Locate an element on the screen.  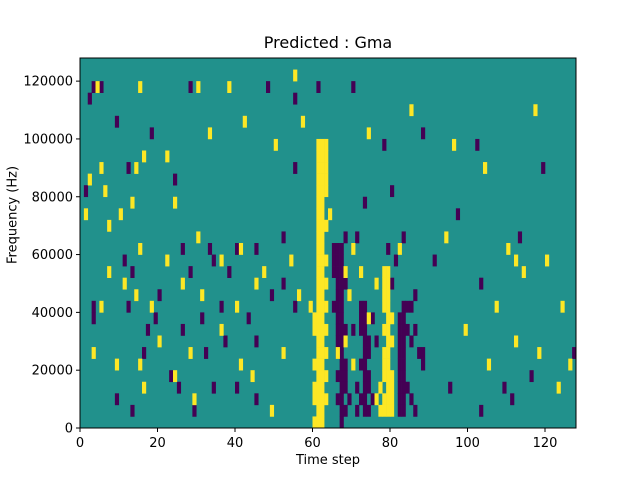
x-axis-label: Time step is located at coordinates (328, 460).